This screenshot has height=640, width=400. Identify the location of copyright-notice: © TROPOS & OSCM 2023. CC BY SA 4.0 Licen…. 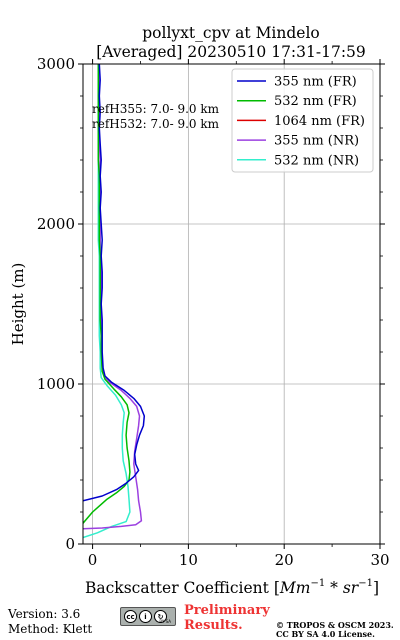
(335, 630).